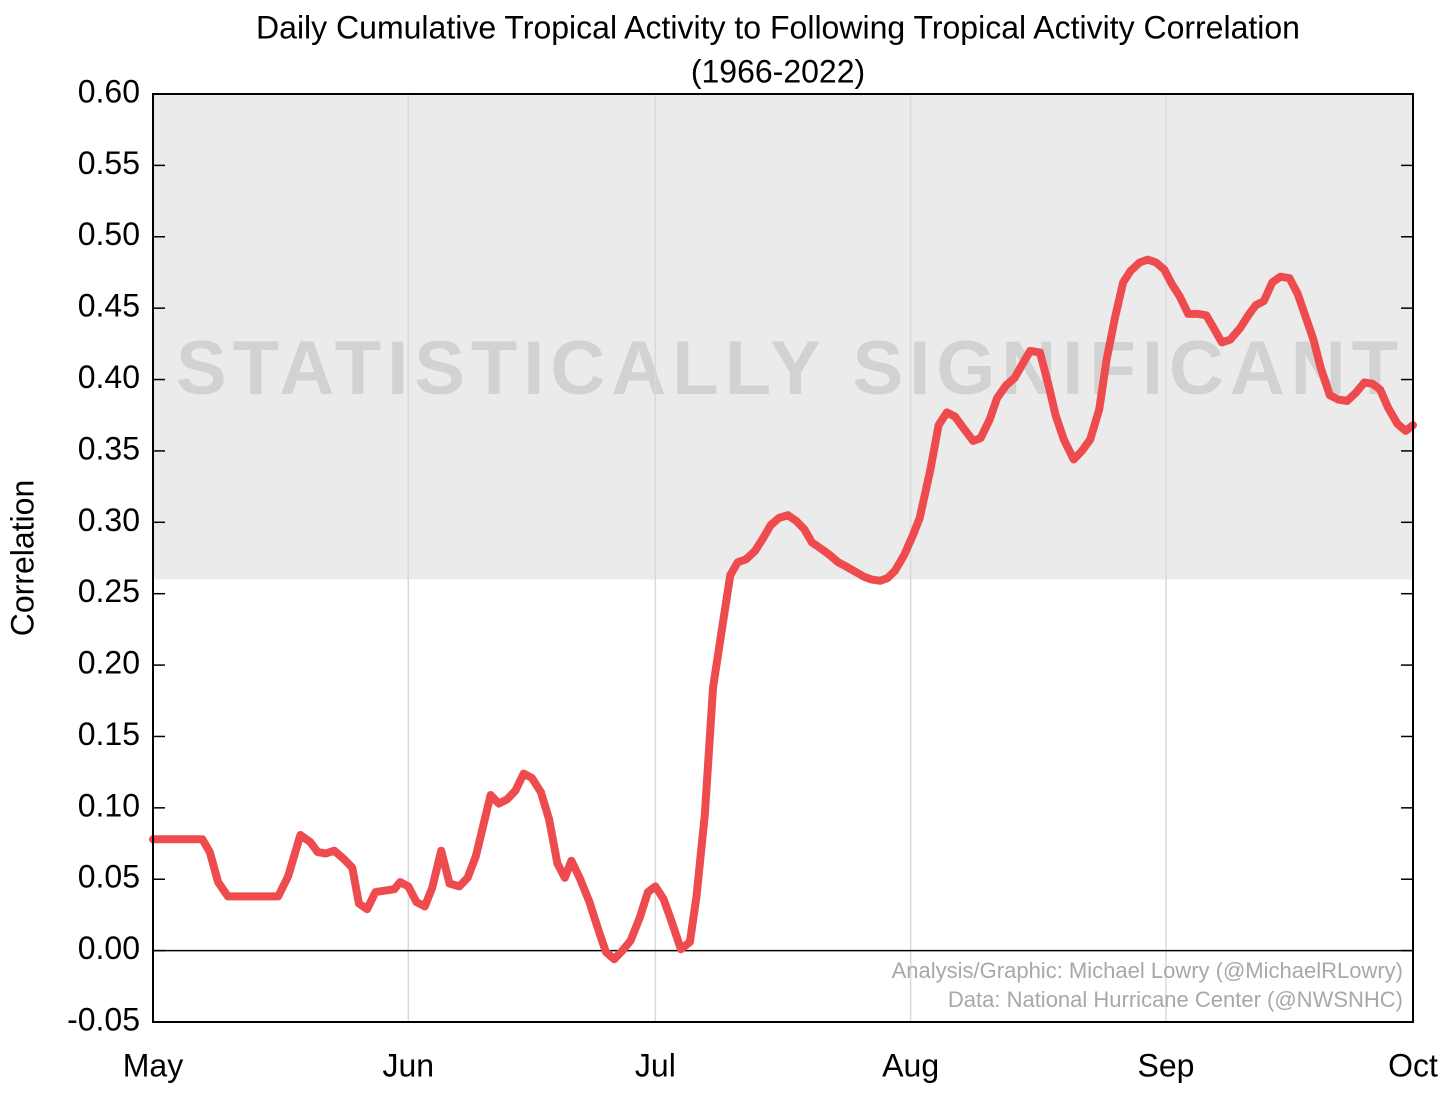 This screenshot has height=1096, width=1456. What do you see at coordinates (109, 805) in the screenshot?
I see `y-tick-label: 0.10` at bounding box center [109, 805].